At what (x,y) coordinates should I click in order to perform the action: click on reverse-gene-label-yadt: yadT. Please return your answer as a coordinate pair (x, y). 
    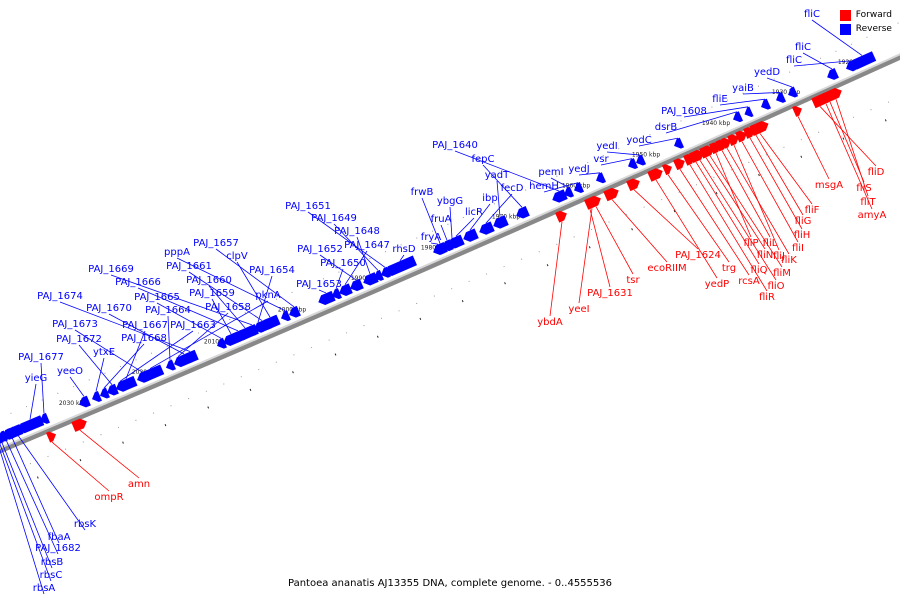
    Looking at the image, I should click on (497, 175).